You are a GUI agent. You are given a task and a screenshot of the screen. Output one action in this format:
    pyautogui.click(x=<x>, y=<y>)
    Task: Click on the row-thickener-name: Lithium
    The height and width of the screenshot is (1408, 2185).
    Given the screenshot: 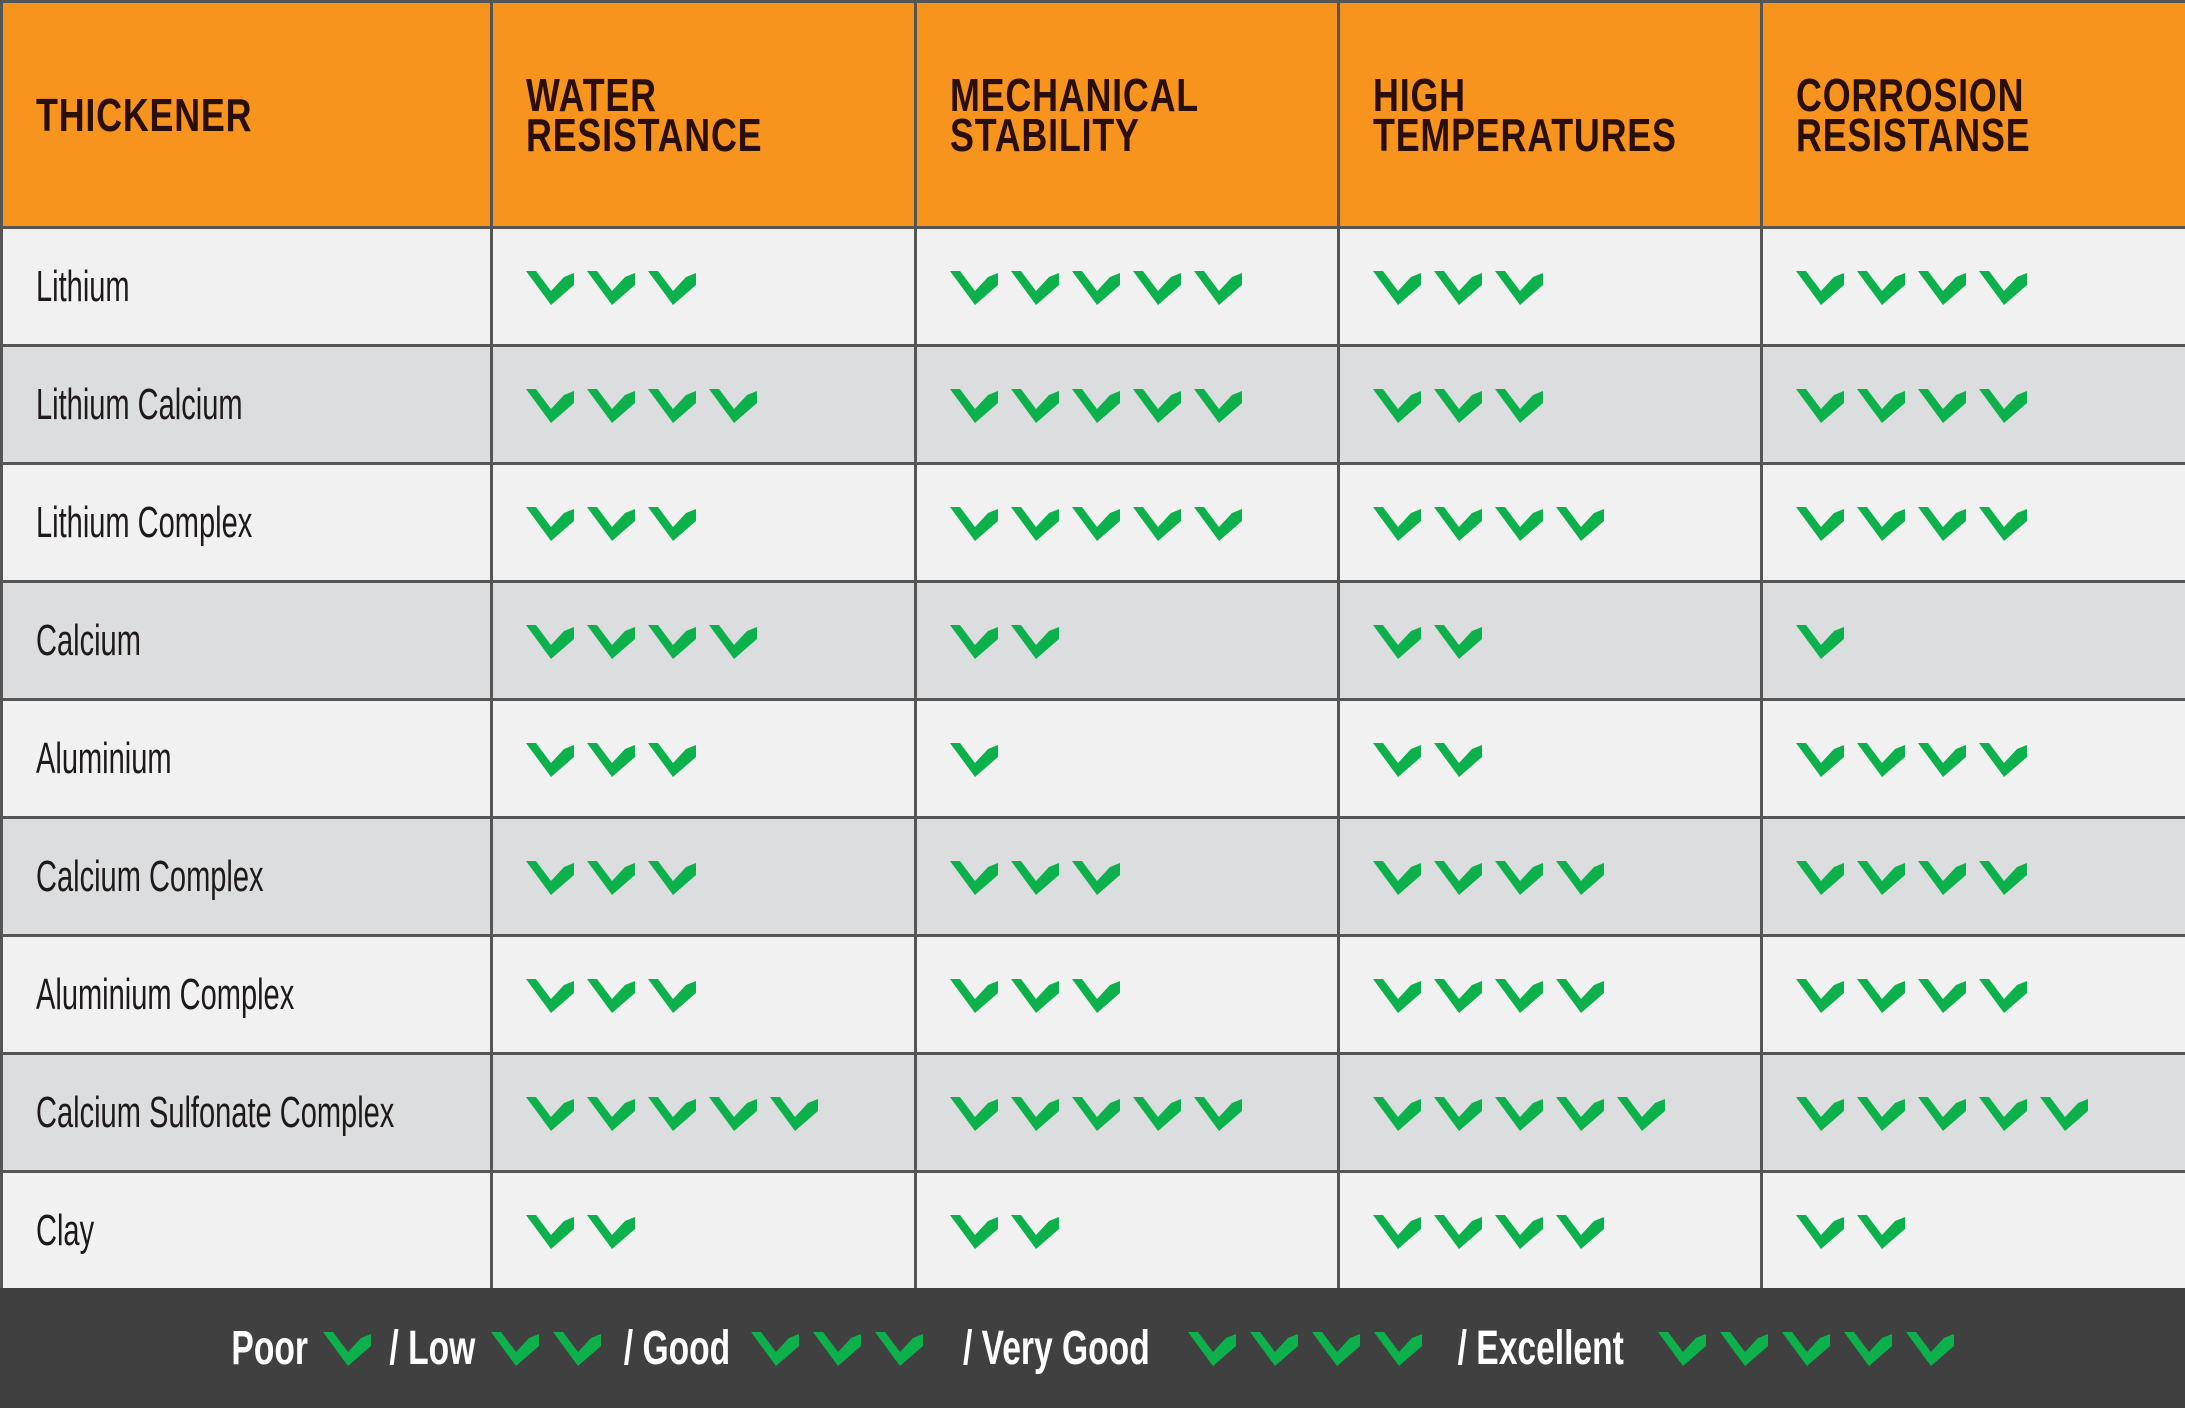 What is the action you would take?
    pyautogui.click(x=248, y=288)
    